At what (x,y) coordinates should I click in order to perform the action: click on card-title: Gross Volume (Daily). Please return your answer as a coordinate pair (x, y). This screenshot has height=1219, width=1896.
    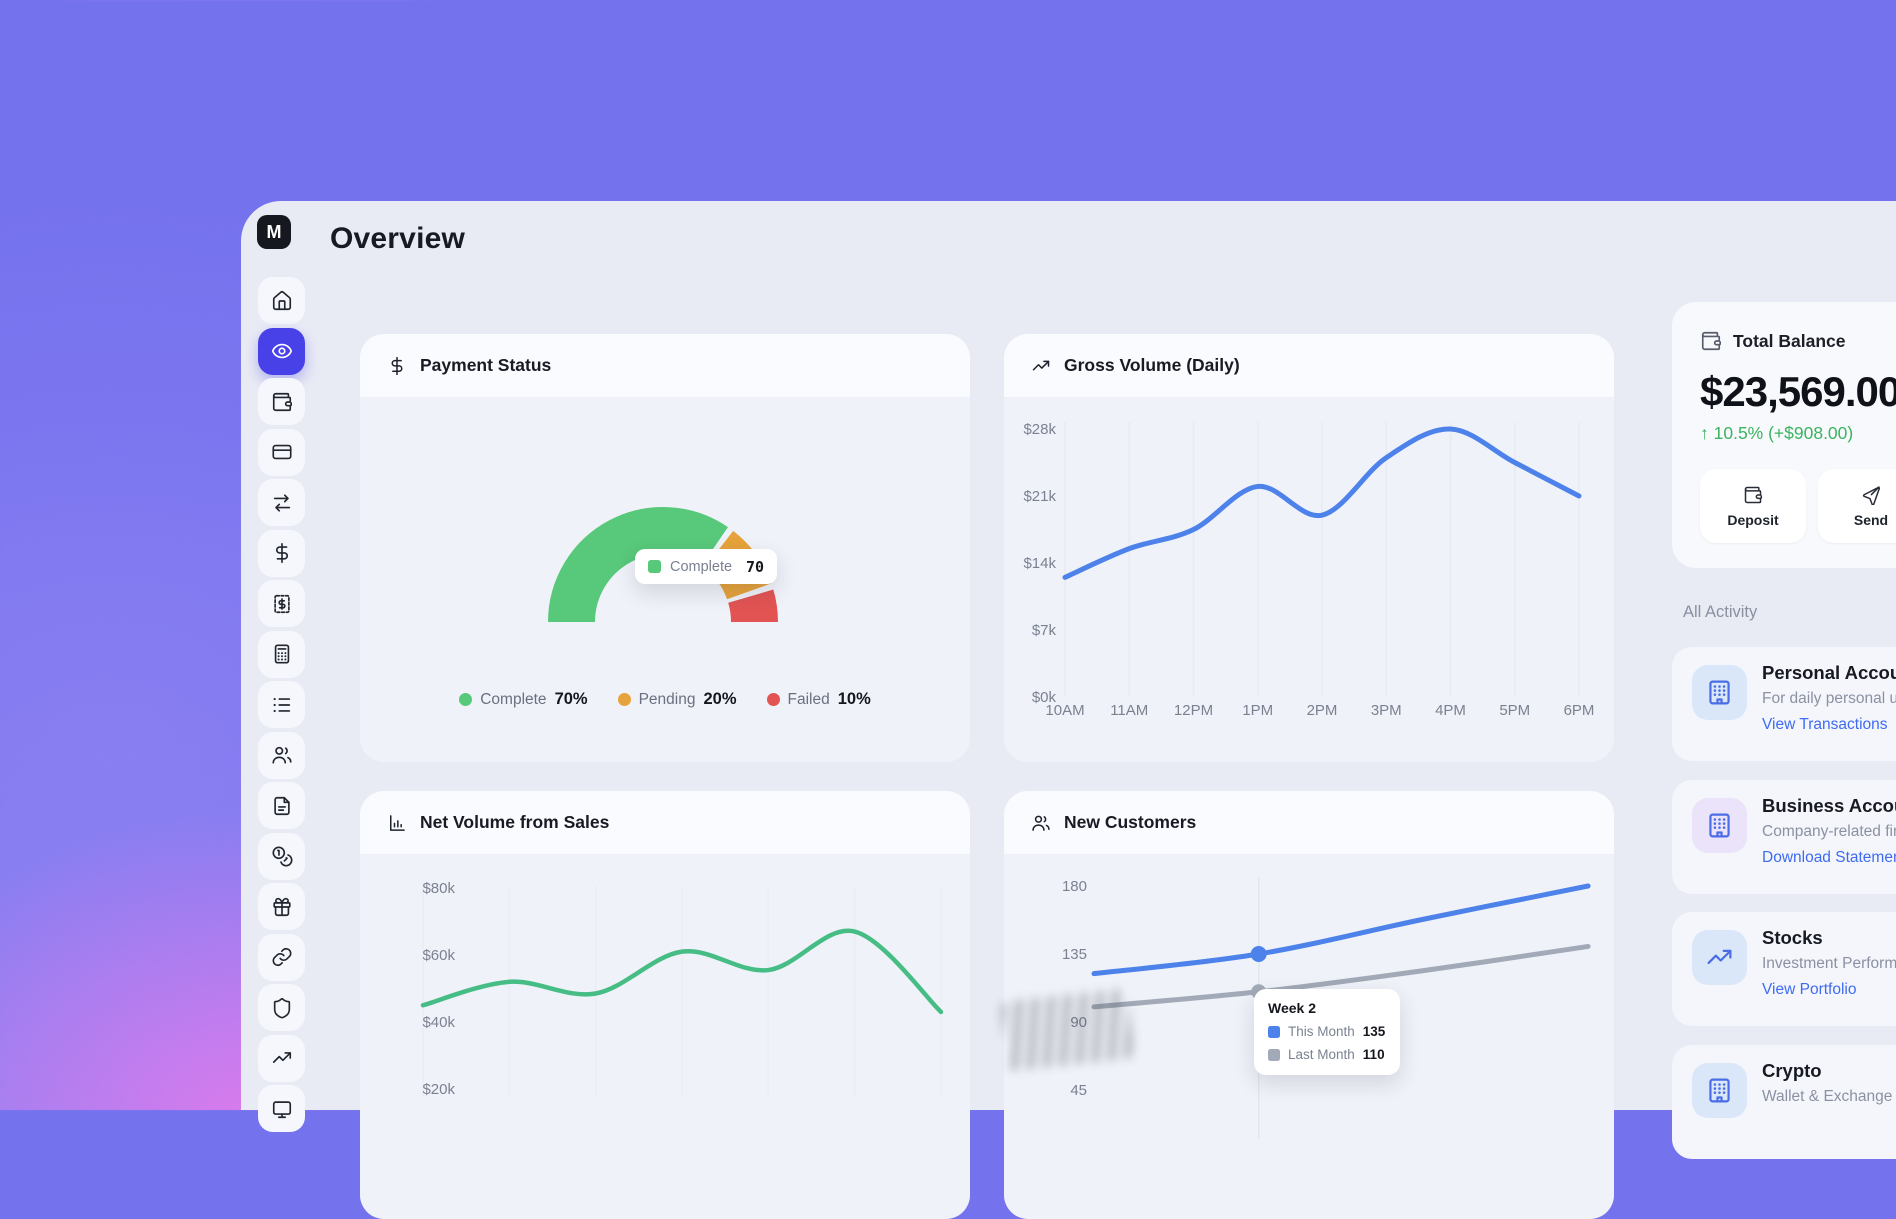
    Looking at the image, I should click on (1152, 365).